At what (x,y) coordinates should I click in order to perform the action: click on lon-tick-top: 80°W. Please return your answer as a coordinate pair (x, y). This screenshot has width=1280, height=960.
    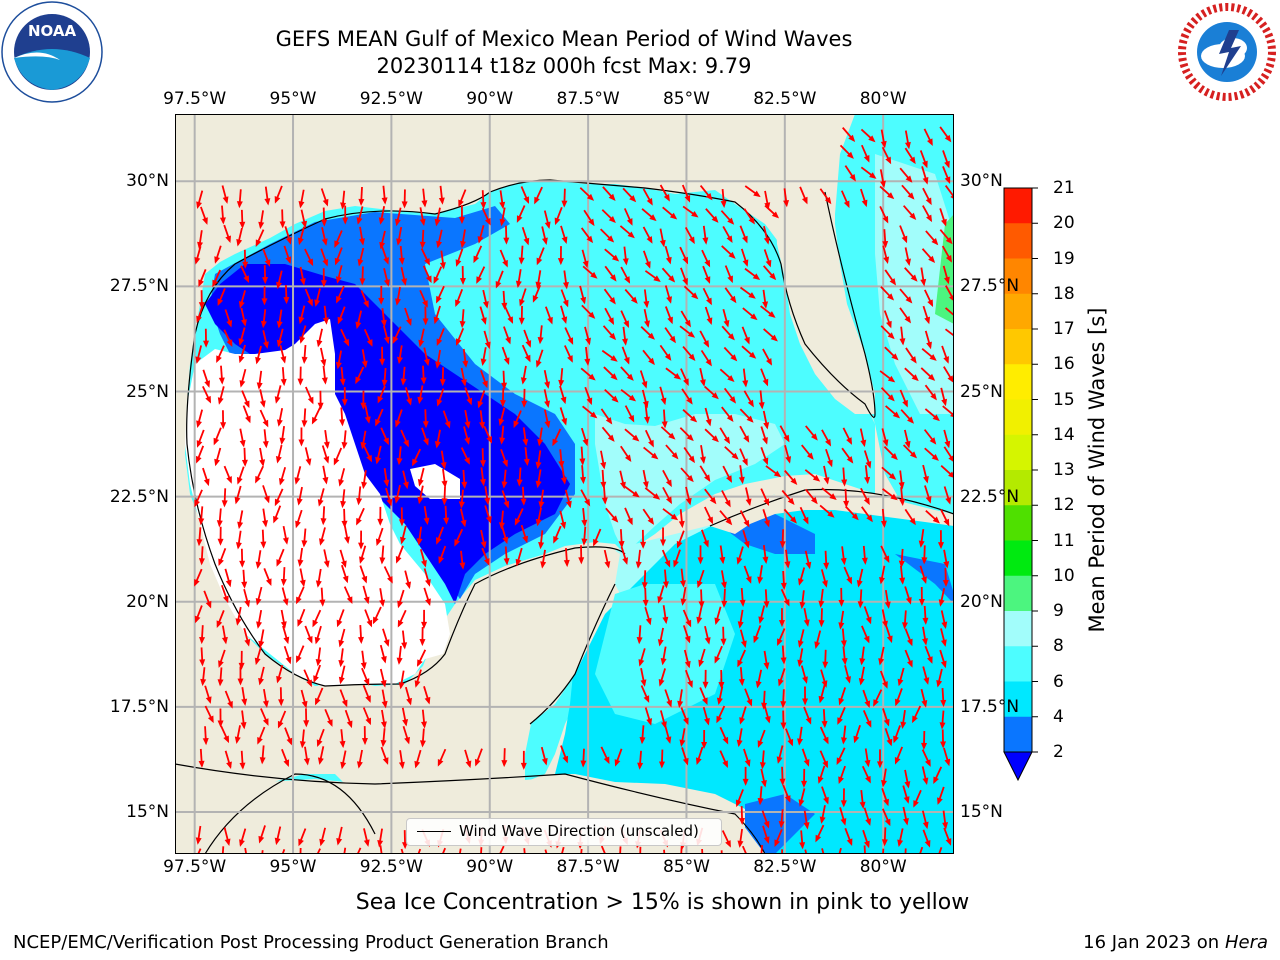
    Looking at the image, I should click on (883, 99).